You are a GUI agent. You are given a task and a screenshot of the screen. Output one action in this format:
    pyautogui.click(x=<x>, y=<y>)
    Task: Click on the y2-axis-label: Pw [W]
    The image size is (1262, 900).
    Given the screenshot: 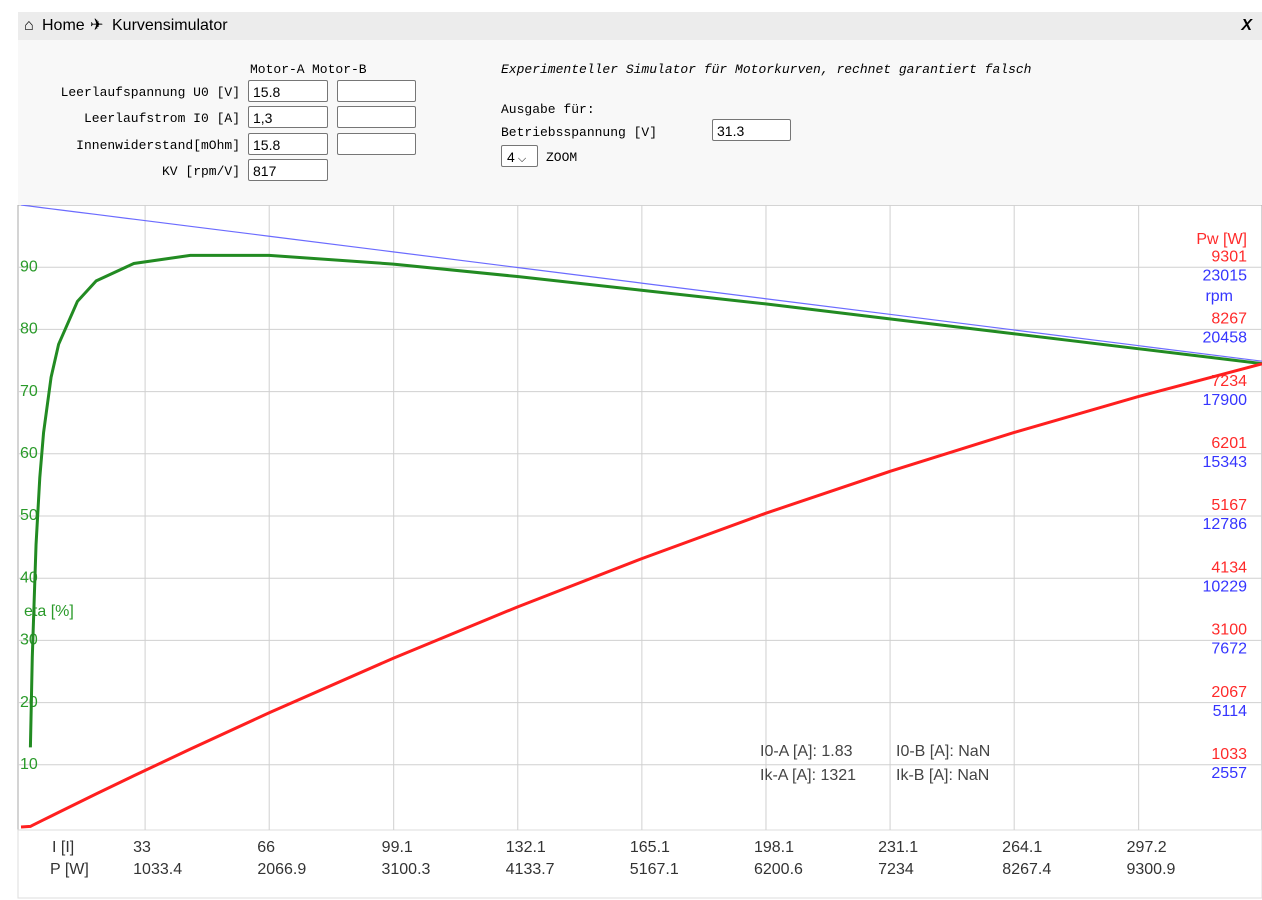 What is the action you would take?
    pyautogui.click(x=1221, y=239)
    